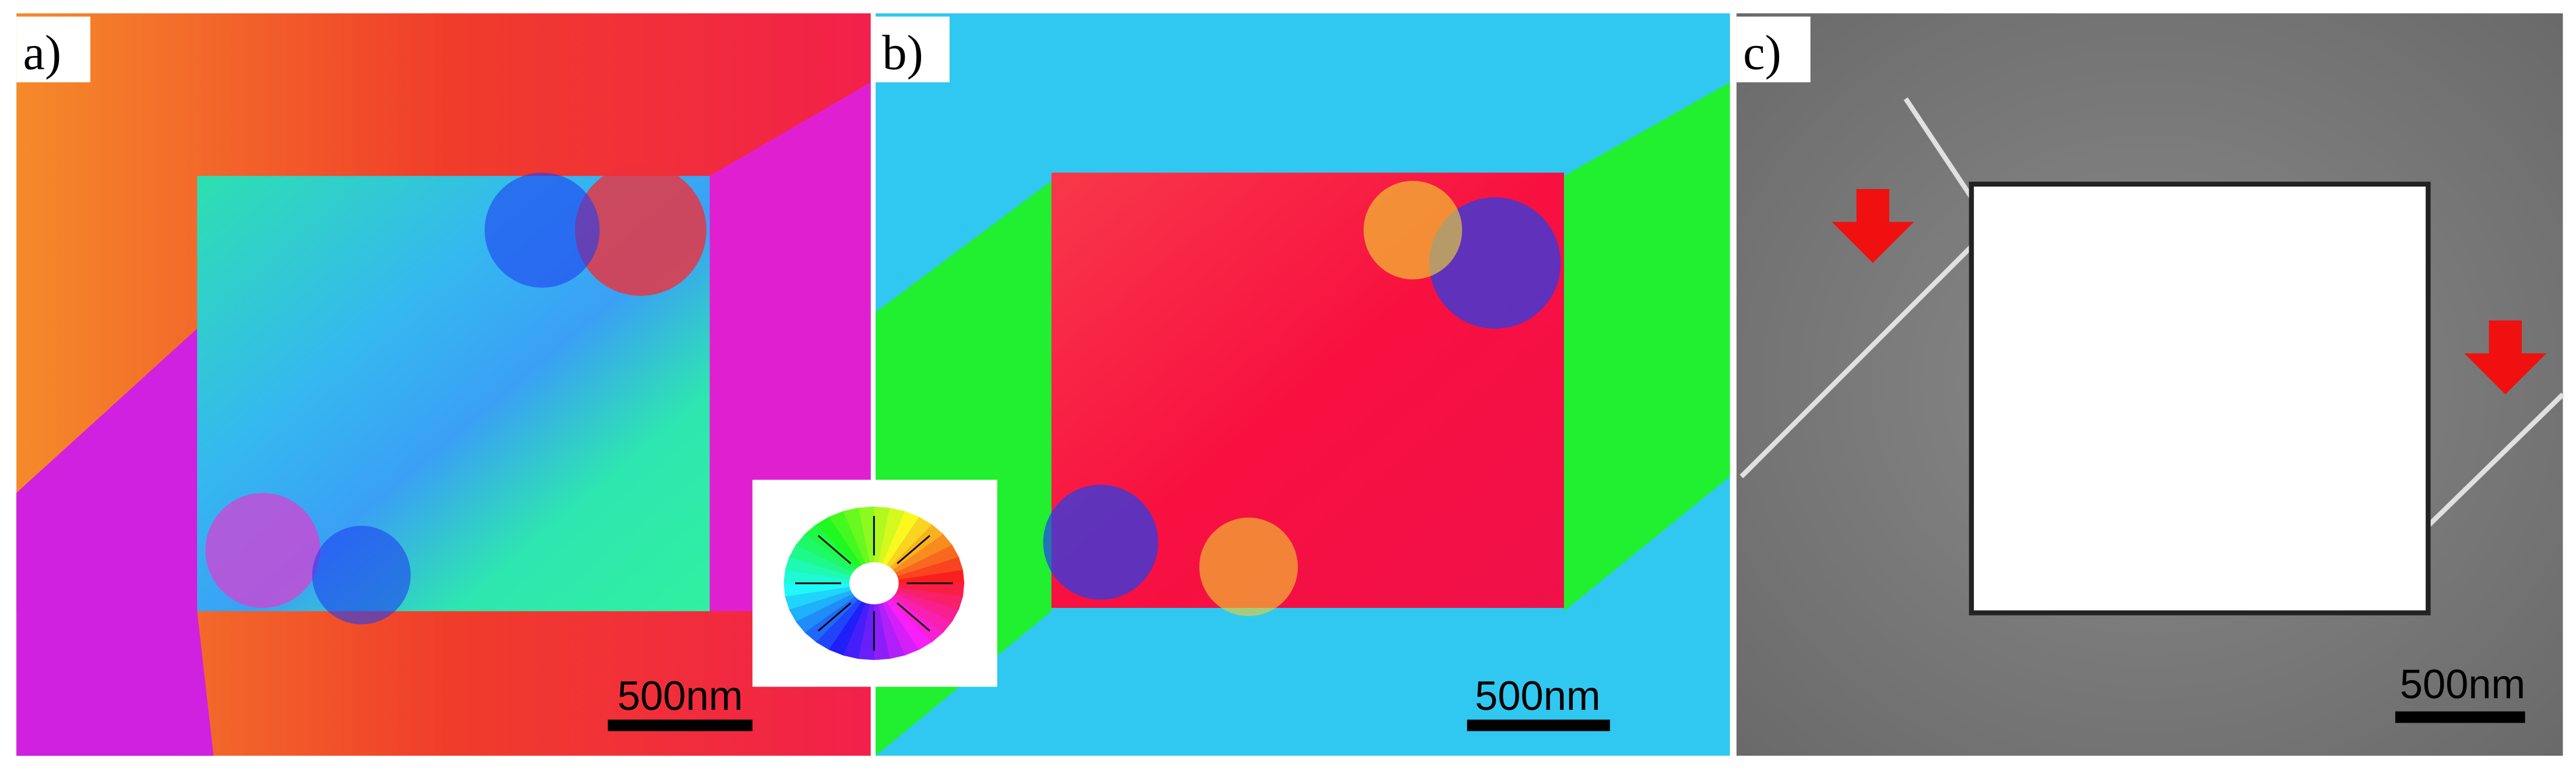 The image size is (2576, 774). I want to click on color-wheel, so click(874, 583).